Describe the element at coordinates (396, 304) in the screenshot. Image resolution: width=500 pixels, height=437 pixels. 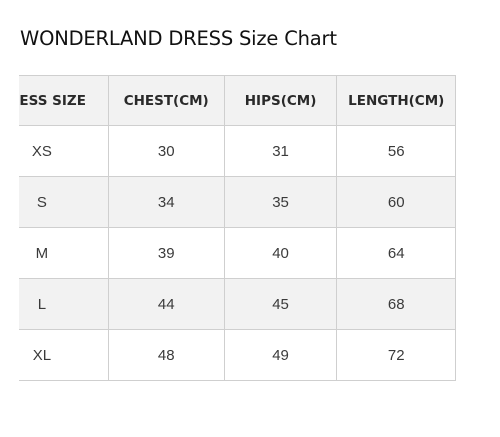
I see `length-cell: 68` at that location.